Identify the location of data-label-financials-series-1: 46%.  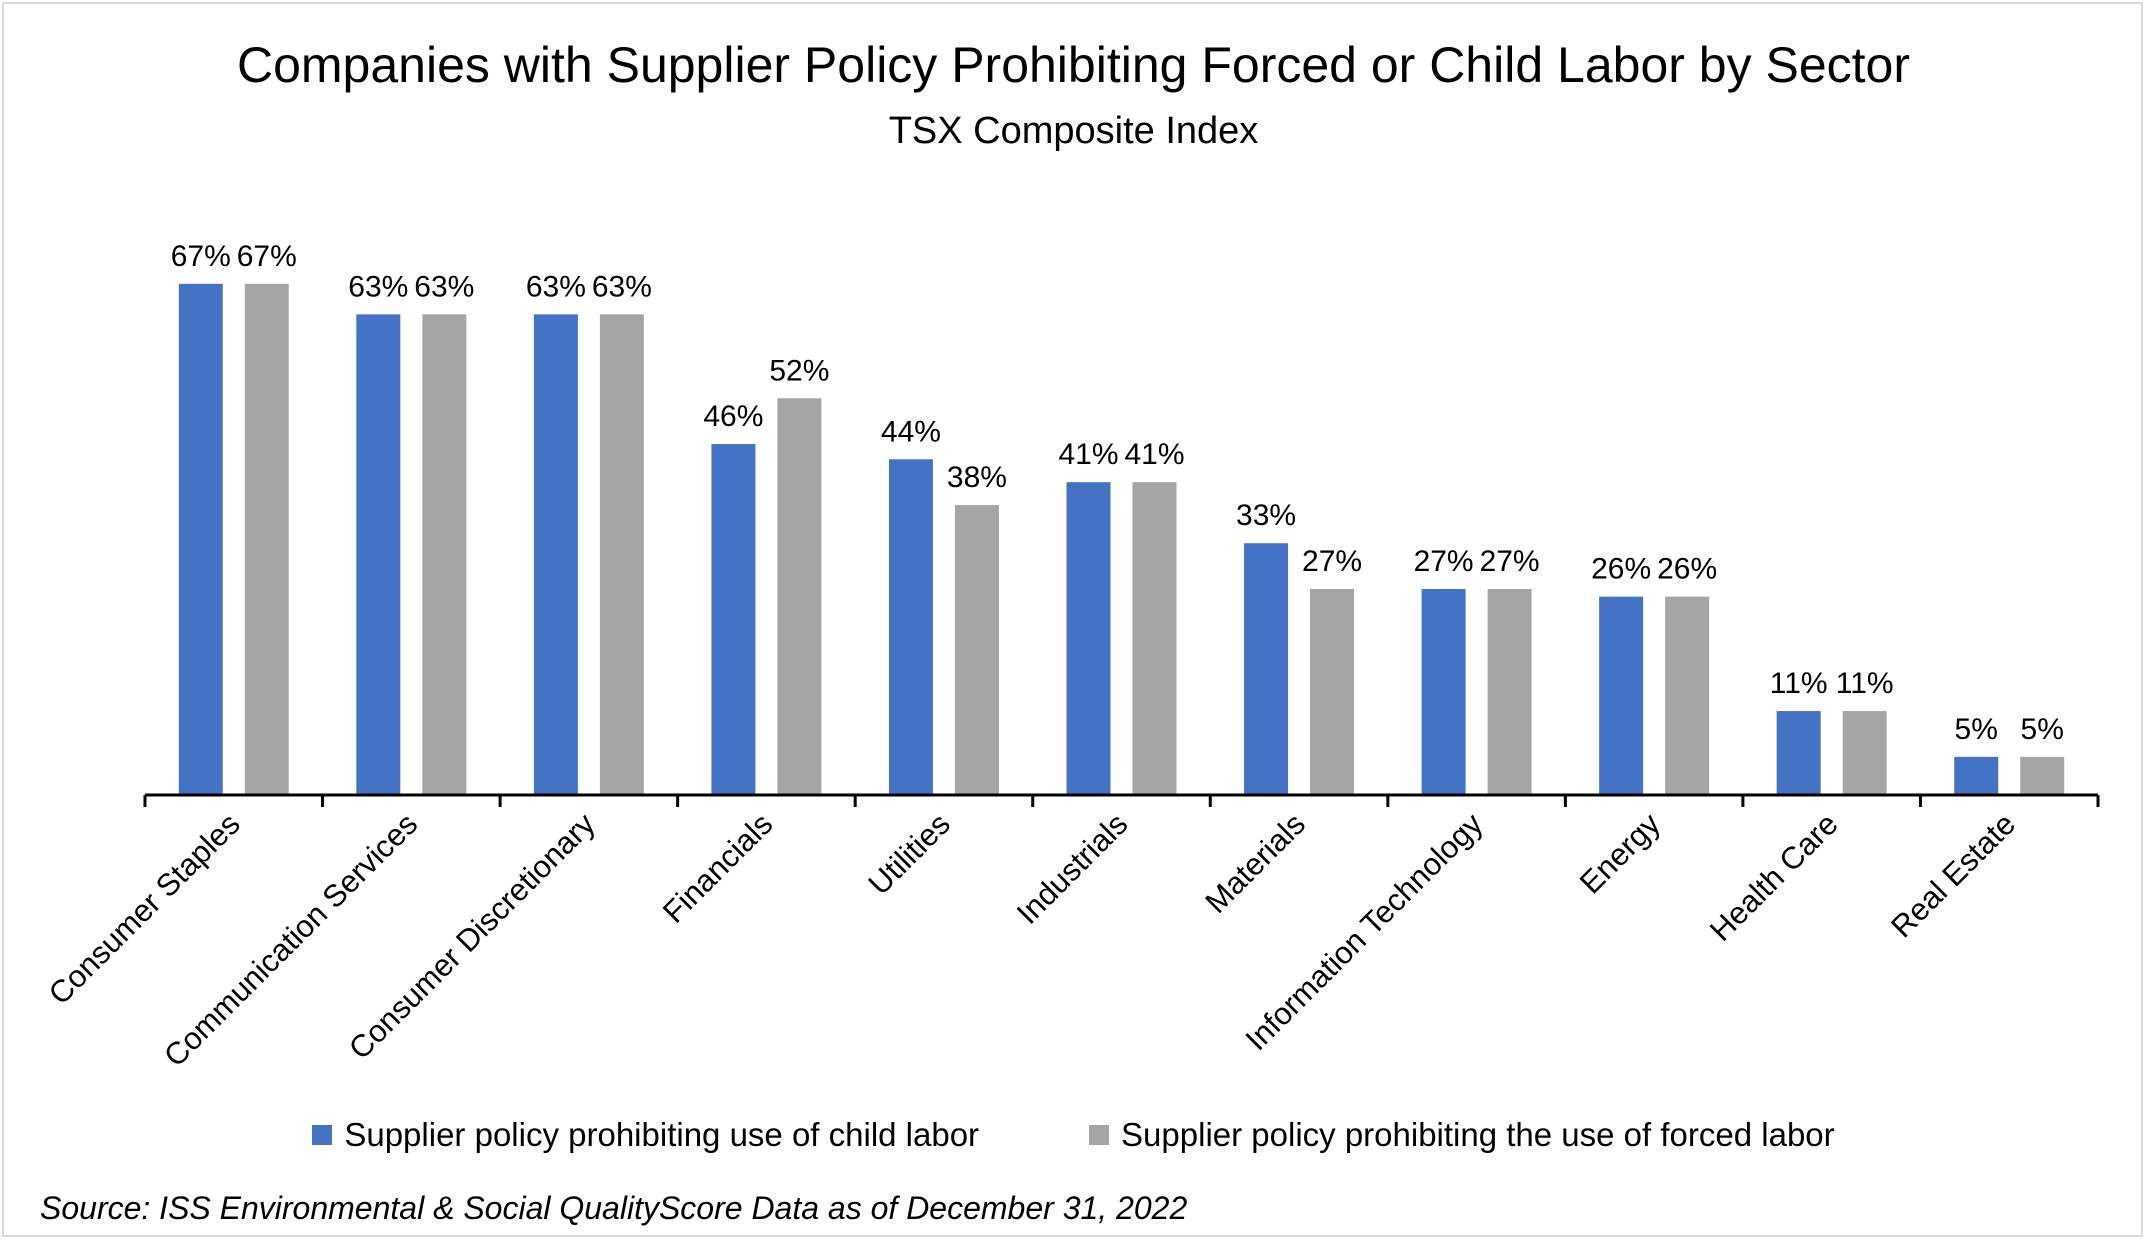
(733, 416).